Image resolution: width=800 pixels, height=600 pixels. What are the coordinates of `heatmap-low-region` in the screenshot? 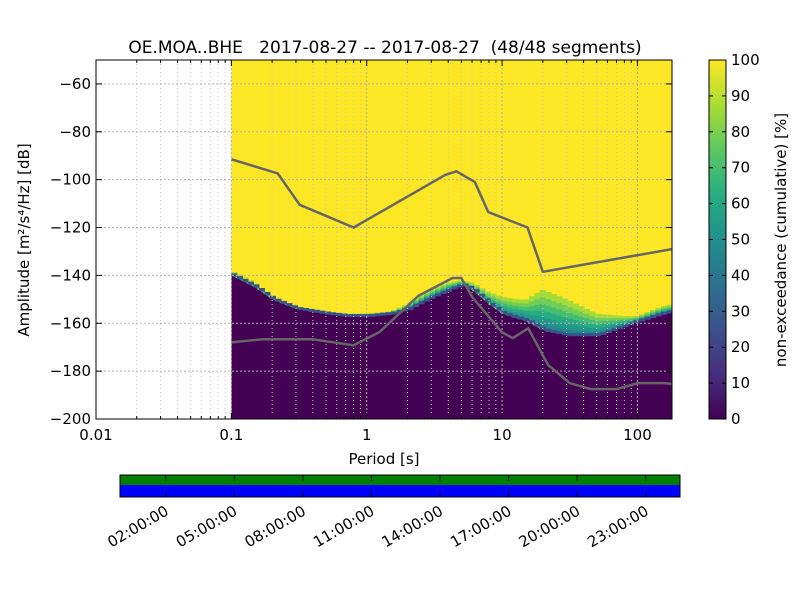 It's located at (451, 347).